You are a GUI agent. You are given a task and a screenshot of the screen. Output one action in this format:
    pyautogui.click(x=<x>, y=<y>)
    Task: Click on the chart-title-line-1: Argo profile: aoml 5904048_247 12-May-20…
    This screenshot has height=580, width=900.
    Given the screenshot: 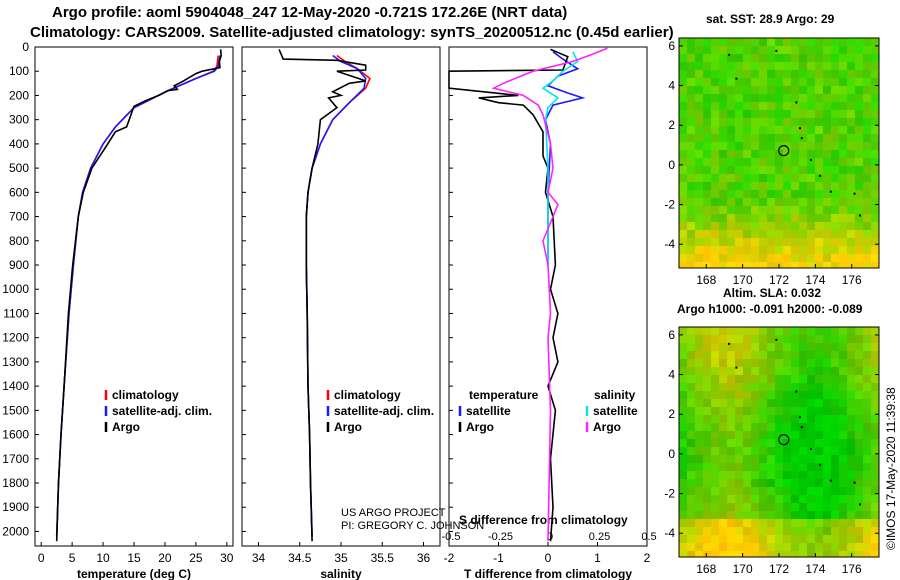 What is the action you would take?
    pyautogui.click(x=310, y=12)
    